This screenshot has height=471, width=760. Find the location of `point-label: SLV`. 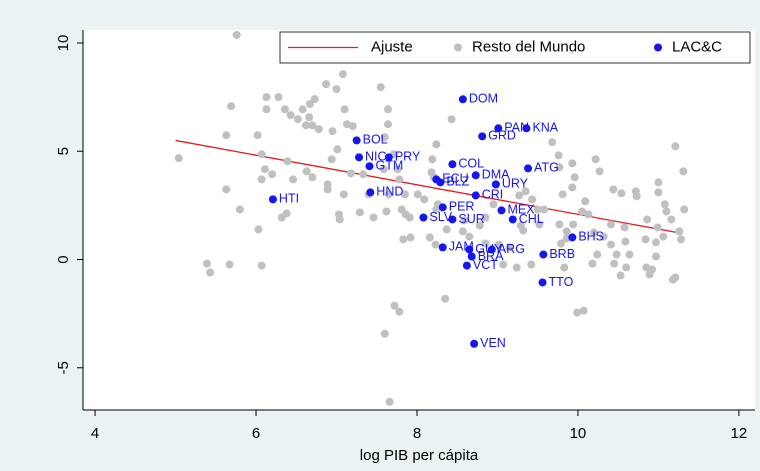

point-label: SLV is located at coordinates (440, 217).